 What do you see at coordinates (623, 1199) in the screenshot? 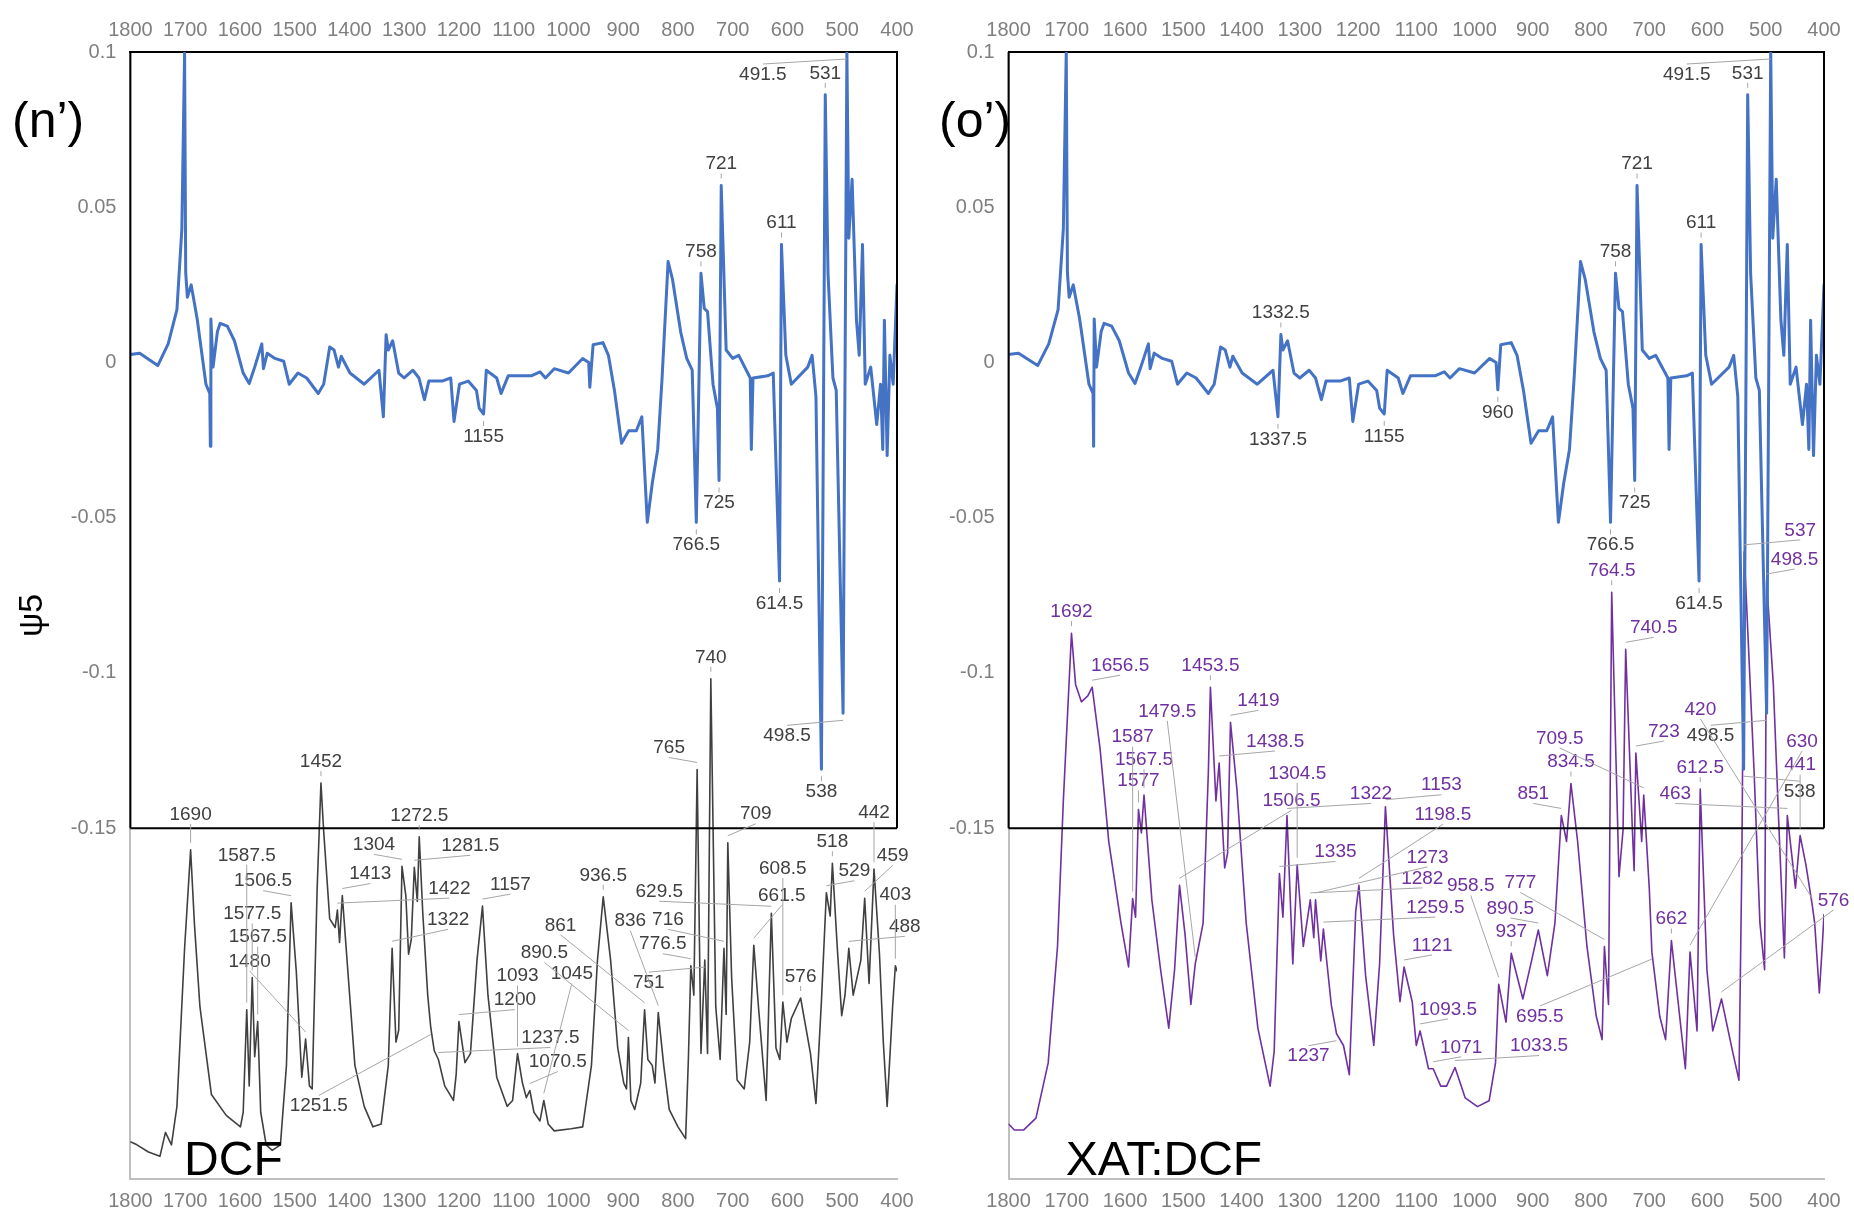
I see `x2-tick-label: 900` at bounding box center [623, 1199].